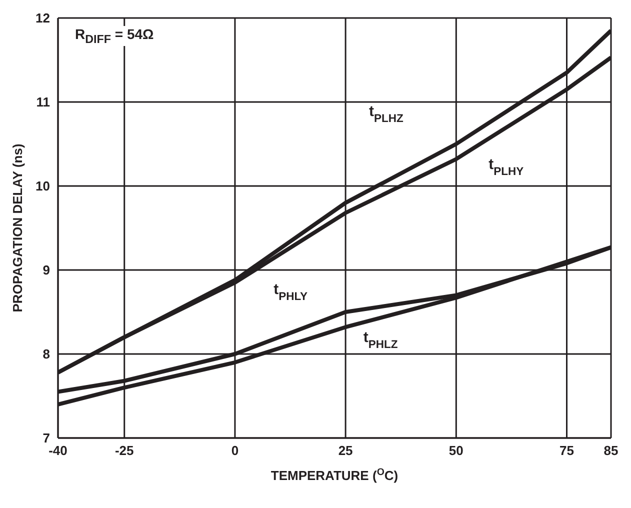 This screenshot has width=631, height=508. Describe the element at coordinates (114, 36) in the screenshot. I see `annotation: R$_{DIFF}$ = 54Ω` at that location.